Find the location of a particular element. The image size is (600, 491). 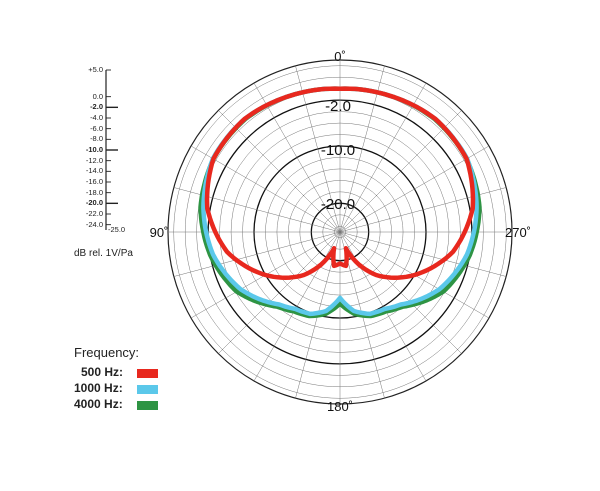

scale-tick-label: -6.0 is located at coordinates (96, 128).